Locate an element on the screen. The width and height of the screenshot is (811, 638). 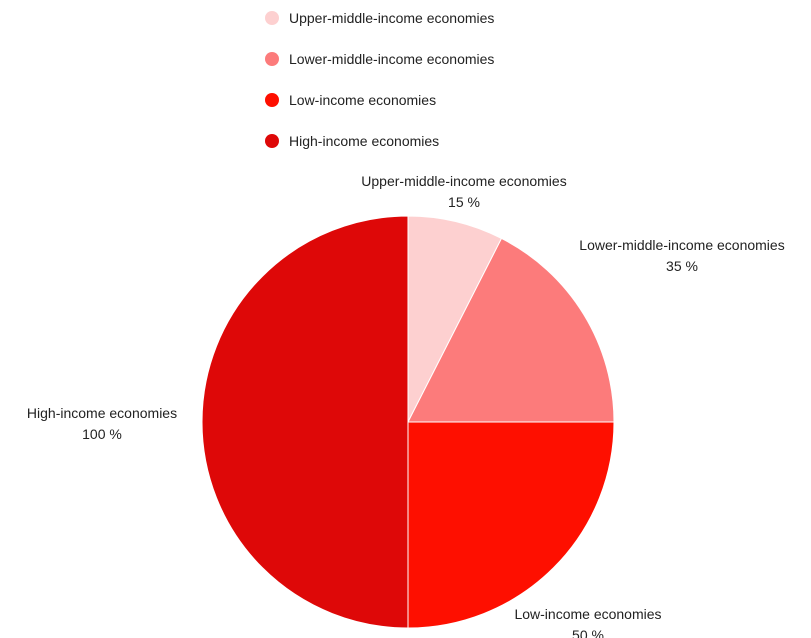
legend-item-low-income: Low-income economies is located at coordinates (379, 100).